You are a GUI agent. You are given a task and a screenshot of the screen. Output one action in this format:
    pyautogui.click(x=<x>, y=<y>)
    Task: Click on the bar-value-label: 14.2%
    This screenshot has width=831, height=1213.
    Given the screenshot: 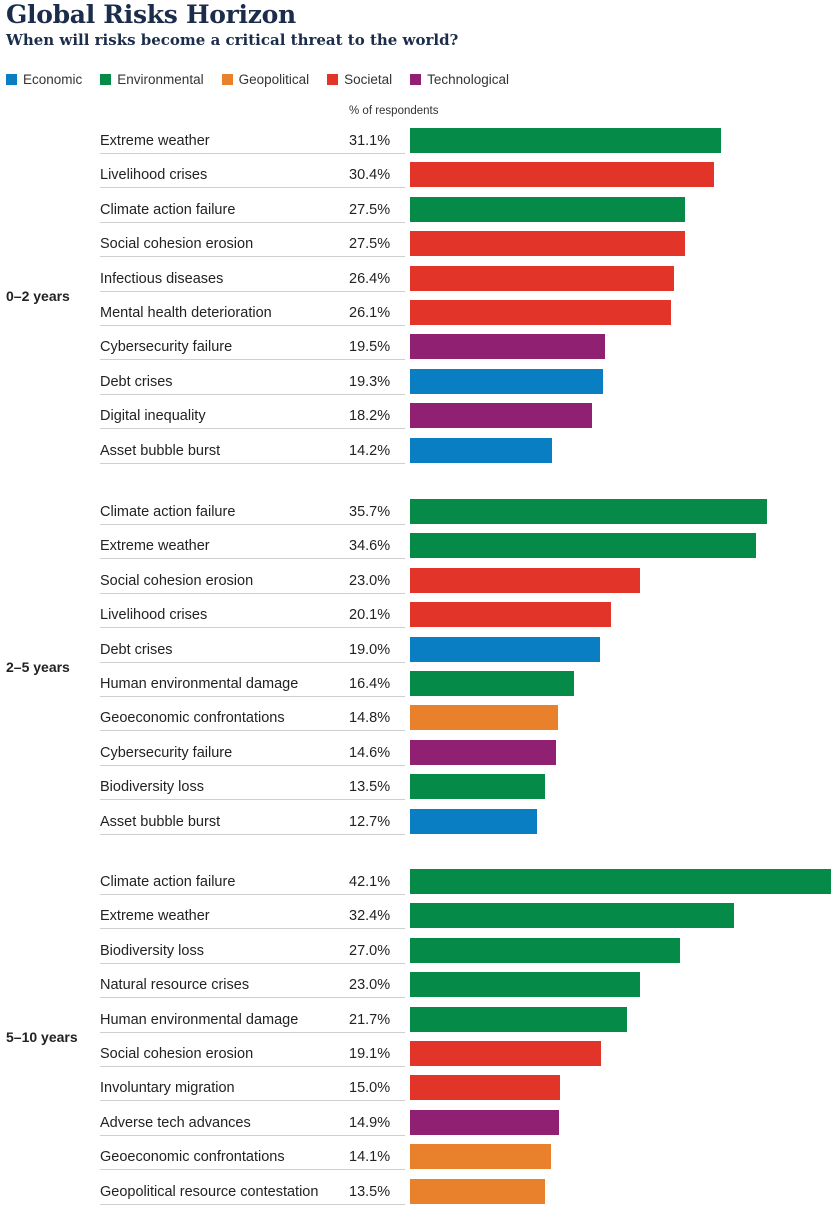 What is the action you would take?
    pyautogui.click(x=370, y=450)
    